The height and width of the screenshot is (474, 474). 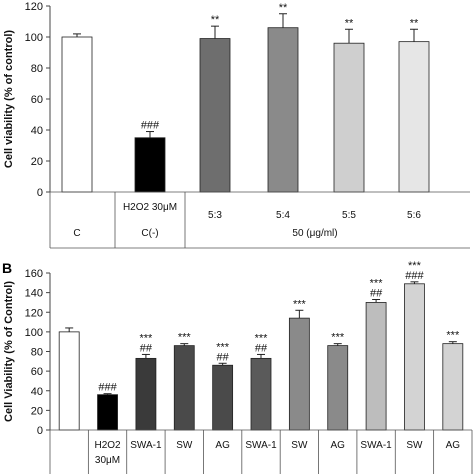 What do you see at coordinates (37, 353) in the screenshot?
I see `panel-b-y-tick-label: 80` at bounding box center [37, 353].